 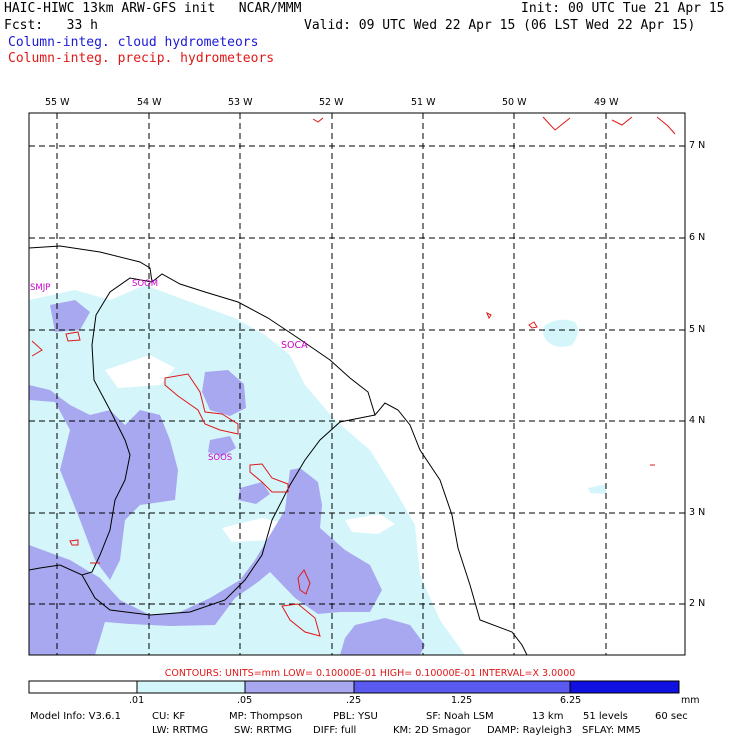 What do you see at coordinates (690, 700) in the screenshot?
I see `legend-unit: mm` at bounding box center [690, 700].